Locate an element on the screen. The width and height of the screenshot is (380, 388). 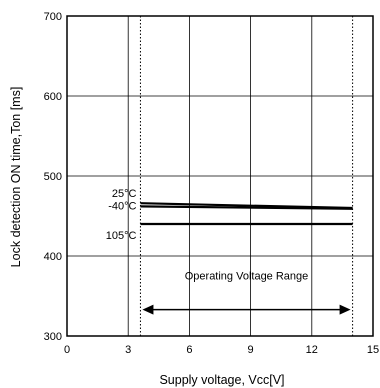
y-tick-labels: 300 400 500 600 700 is located at coordinates (53, 177).